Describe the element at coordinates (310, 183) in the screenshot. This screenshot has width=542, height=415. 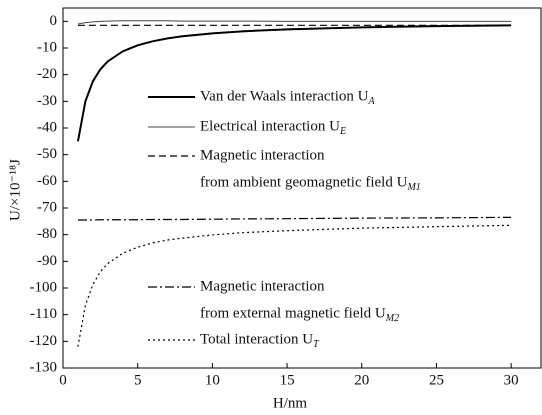
I see `legend-label: from ambient geomagnetic field UM1` at that location.